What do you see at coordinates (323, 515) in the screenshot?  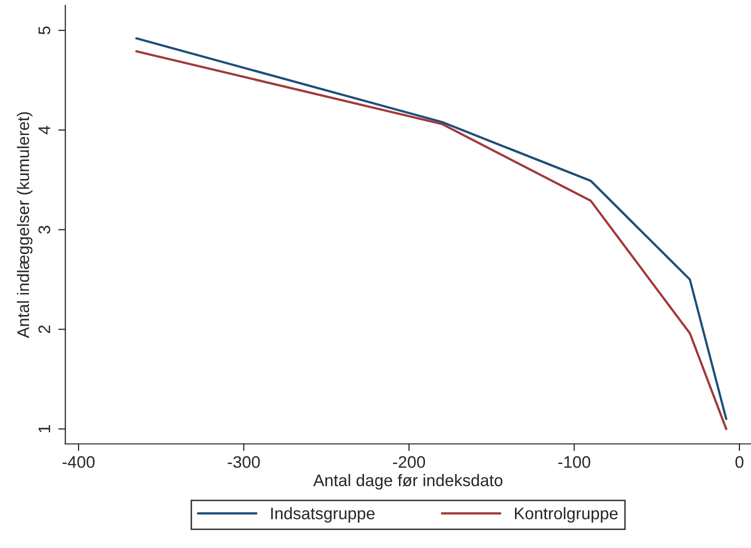 I see `legend-label: Indsatsgruppe` at bounding box center [323, 515].